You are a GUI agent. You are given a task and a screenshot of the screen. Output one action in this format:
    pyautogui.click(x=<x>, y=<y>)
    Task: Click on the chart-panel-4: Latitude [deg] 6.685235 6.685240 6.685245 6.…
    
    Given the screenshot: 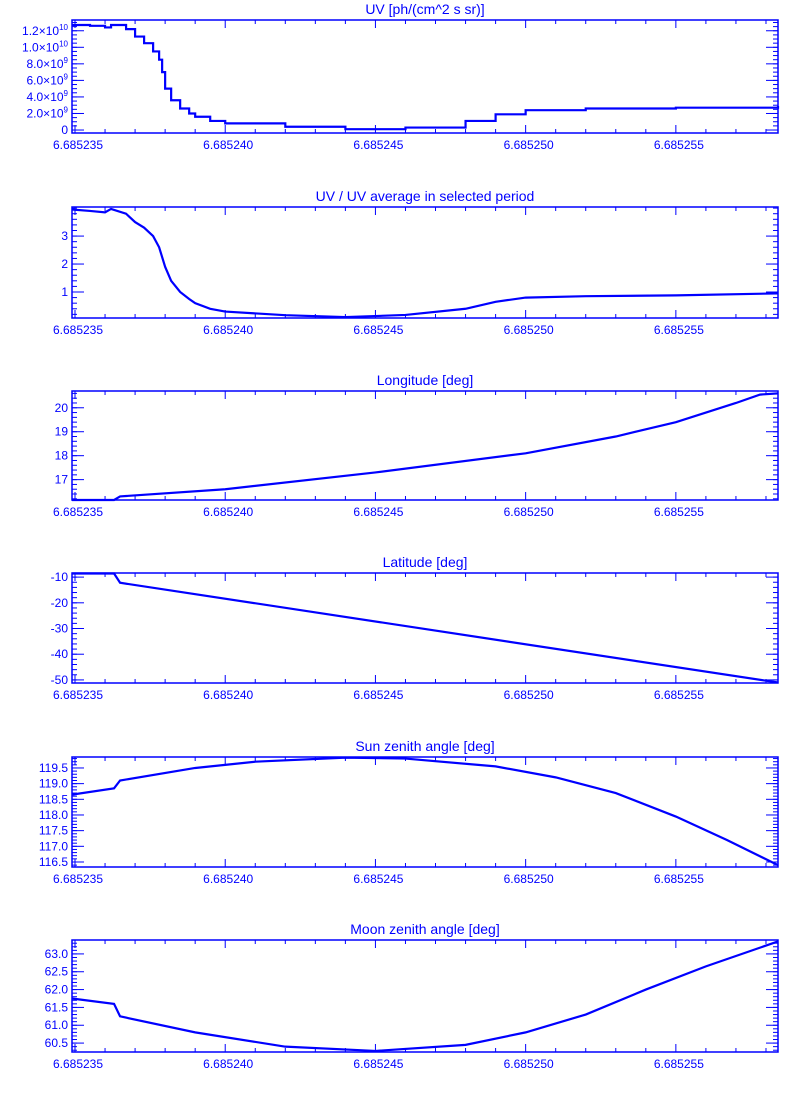 What is the action you would take?
    pyautogui.click(x=415, y=628)
    